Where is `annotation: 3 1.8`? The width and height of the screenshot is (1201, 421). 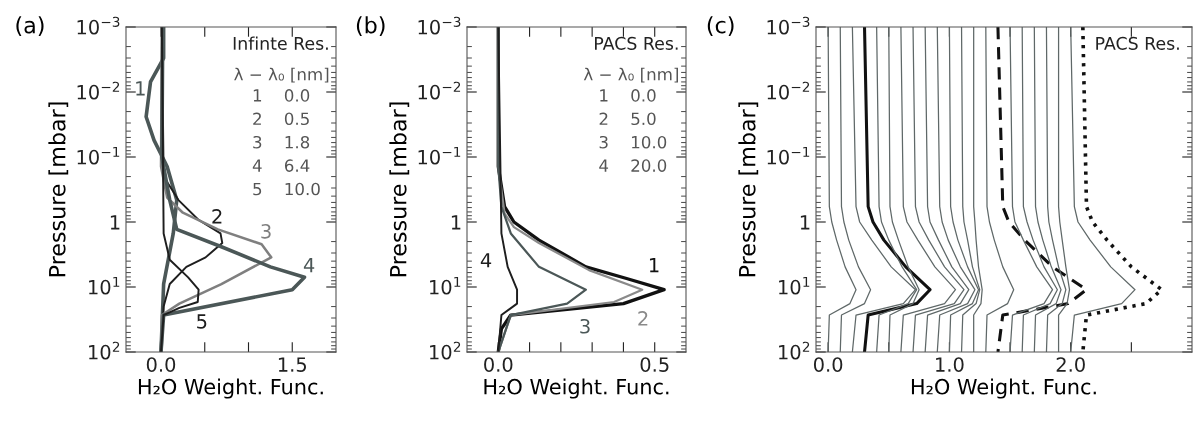 annotation: 3 1.8 is located at coordinates (281, 142).